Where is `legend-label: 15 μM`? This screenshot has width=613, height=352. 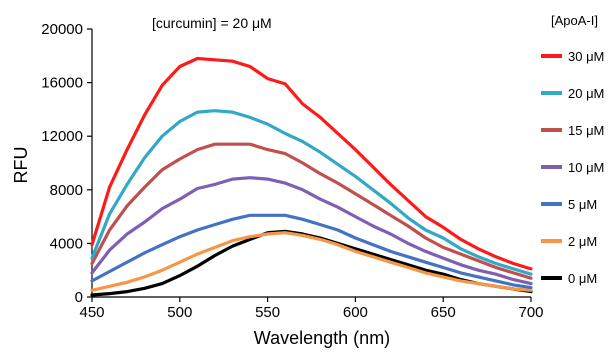 legend-label: 15 μM is located at coordinates (586, 130).